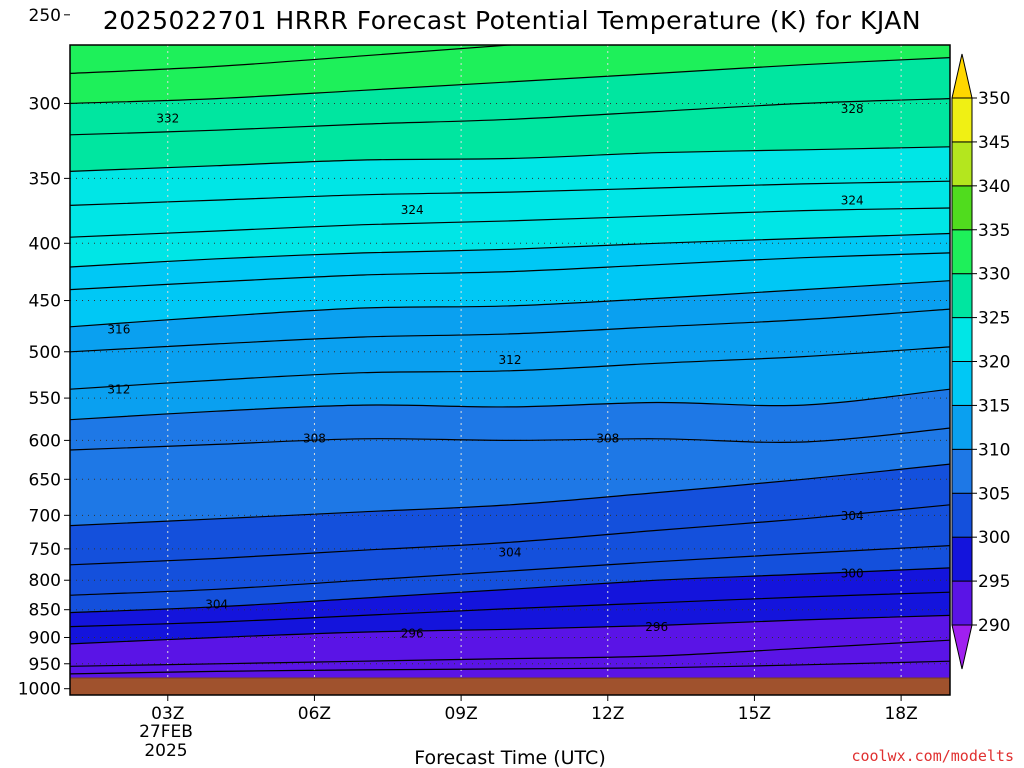 The image size is (1024, 768). I want to click on colorbar-label: 325, so click(994, 319).